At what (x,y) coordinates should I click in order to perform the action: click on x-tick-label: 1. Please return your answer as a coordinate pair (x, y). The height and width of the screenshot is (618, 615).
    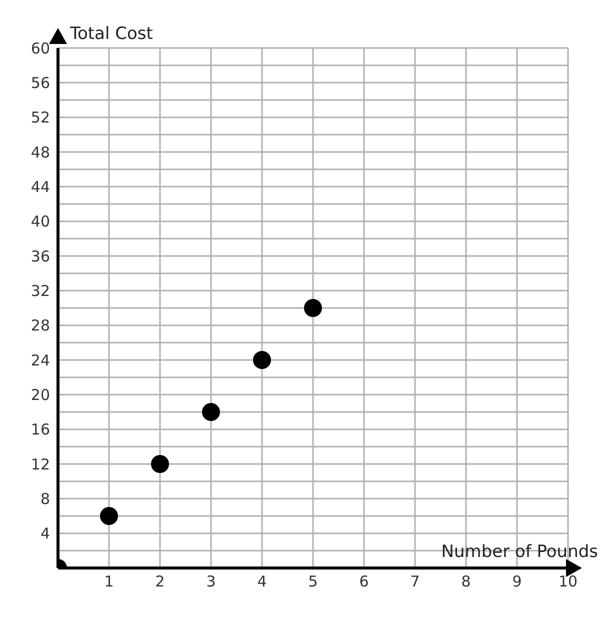
    Looking at the image, I should click on (109, 581).